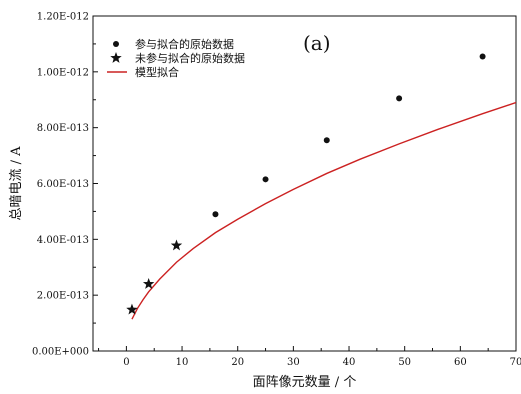 The width and height of the screenshot is (521, 394). Describe the element at coordinates (349, 362) in the screenshot. I see `x-tick-label: 40` at that location.